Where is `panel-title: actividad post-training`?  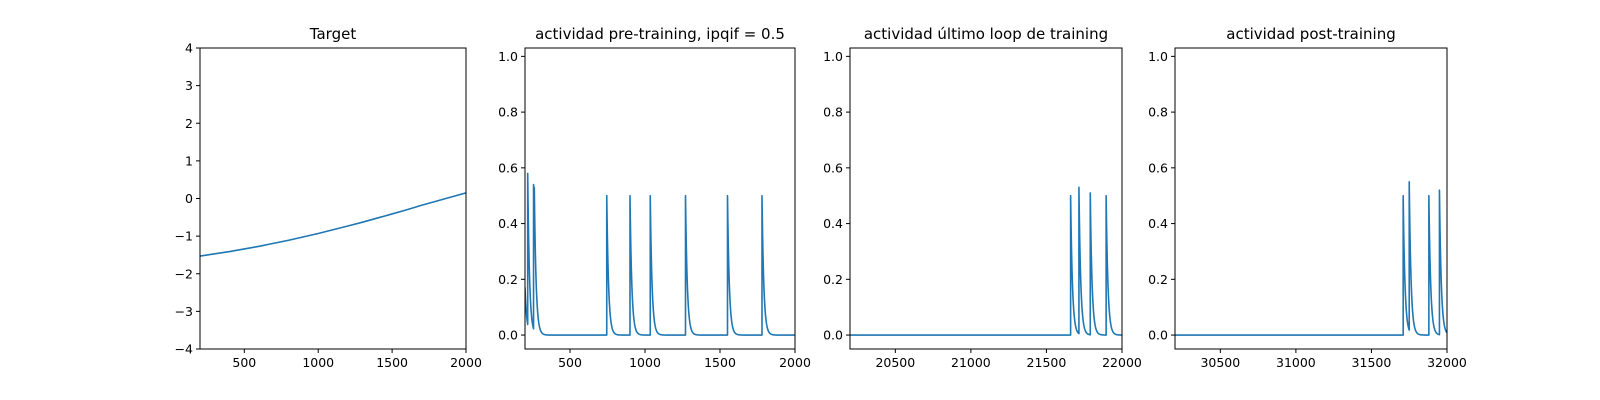 panel-title: actividad post-training is located at coordinates (1310, 34).